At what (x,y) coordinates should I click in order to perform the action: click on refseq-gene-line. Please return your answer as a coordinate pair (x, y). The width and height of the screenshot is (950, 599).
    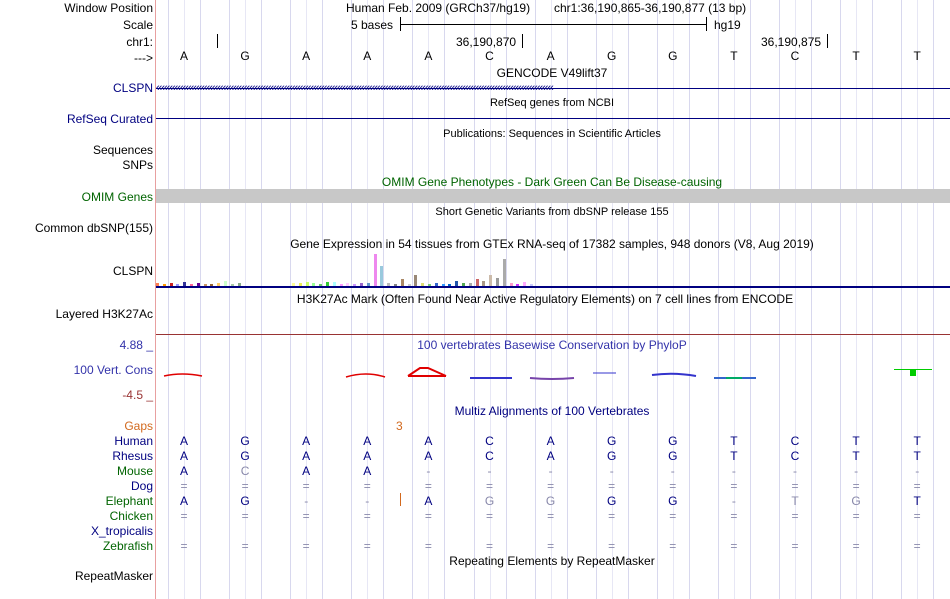
    Looking at the image, I should click on (553, 118).